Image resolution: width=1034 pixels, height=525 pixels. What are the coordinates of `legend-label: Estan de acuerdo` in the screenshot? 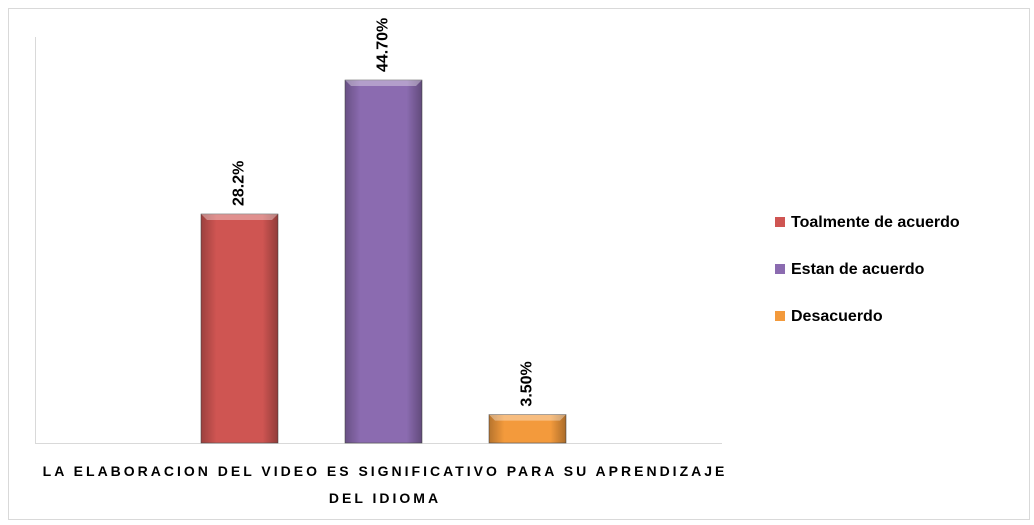 It's located at (858, 269).